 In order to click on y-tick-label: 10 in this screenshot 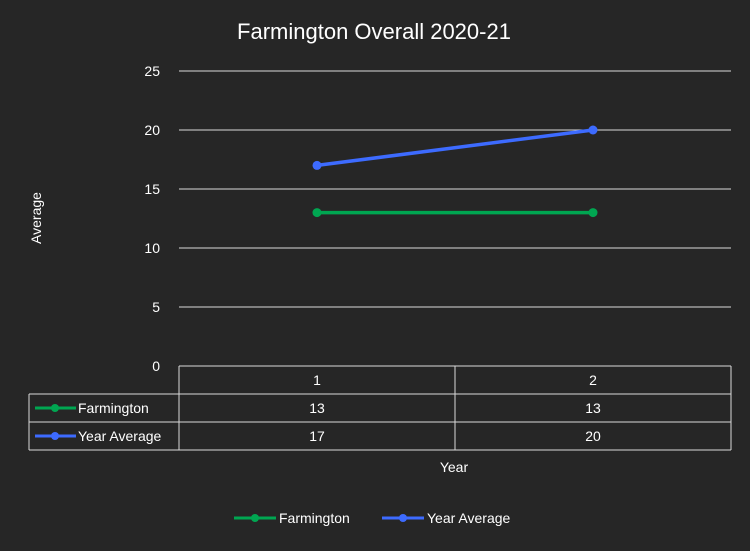, I will do `click(152, 248)`.